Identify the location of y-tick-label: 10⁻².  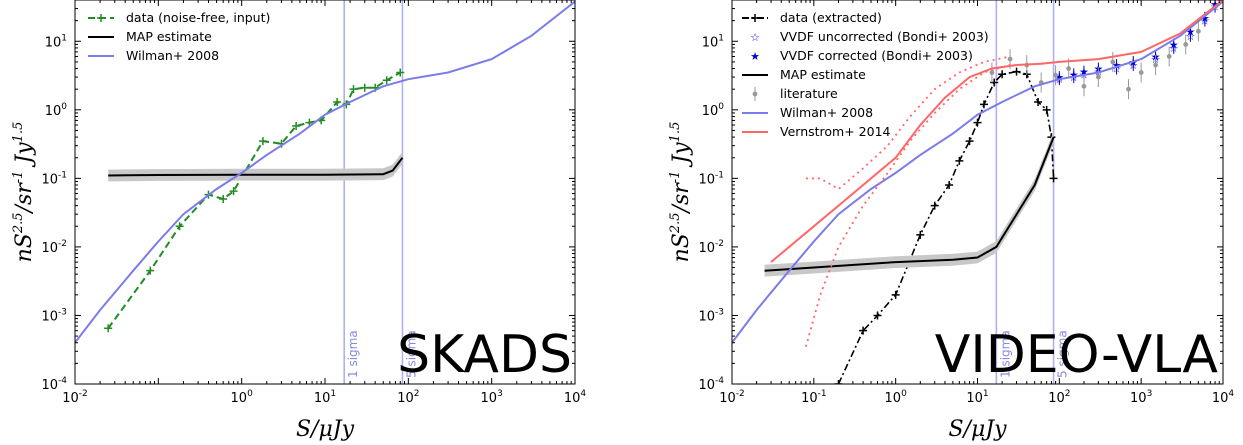
(711, 247).